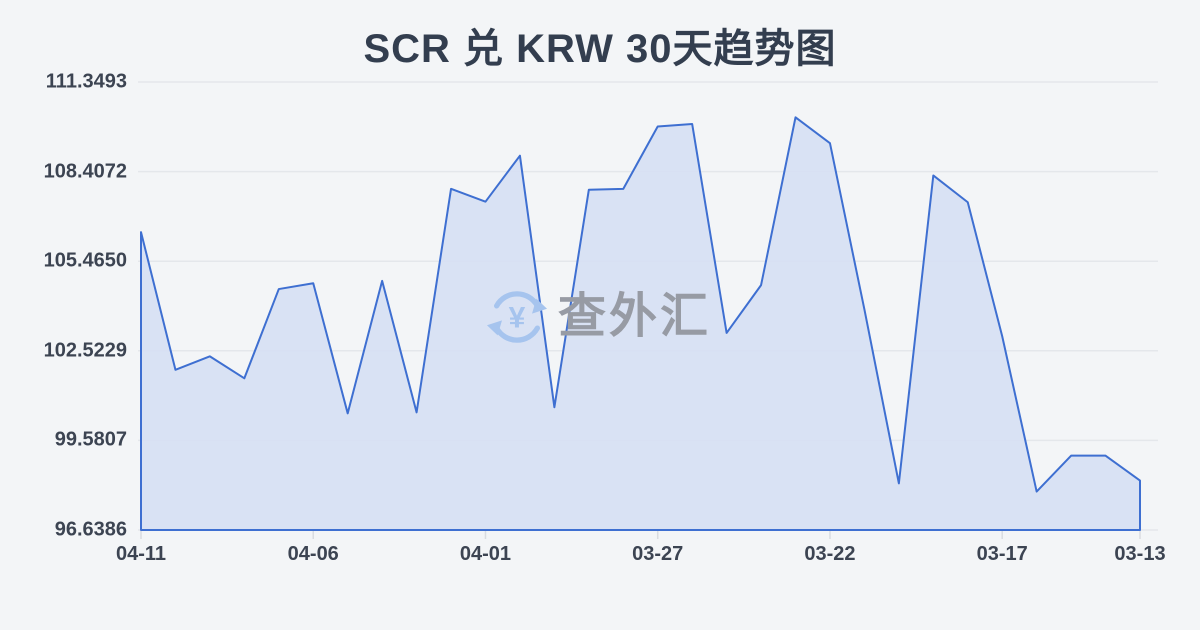 Image resolution: width=1200 pixels, height=630 pixels. I want to click on x-axis-label: 03-17, so click(1002, 554).